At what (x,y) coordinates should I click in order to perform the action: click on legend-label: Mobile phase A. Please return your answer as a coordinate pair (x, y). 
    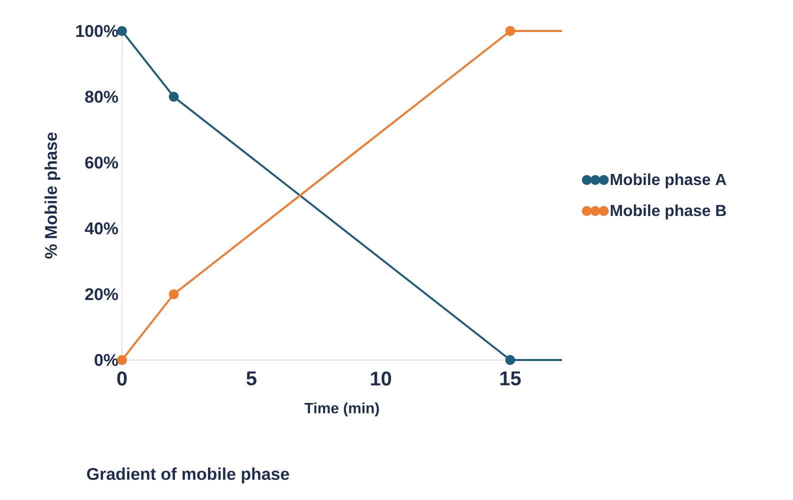
    Looking at the image, I should click on (668, 180).